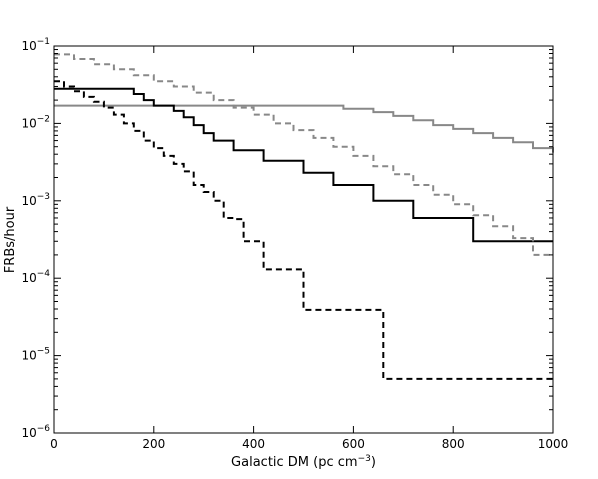  Describe the element at coordinates (373, 462) in the screenshot. I see `x-axis-label-close: )` at that location.